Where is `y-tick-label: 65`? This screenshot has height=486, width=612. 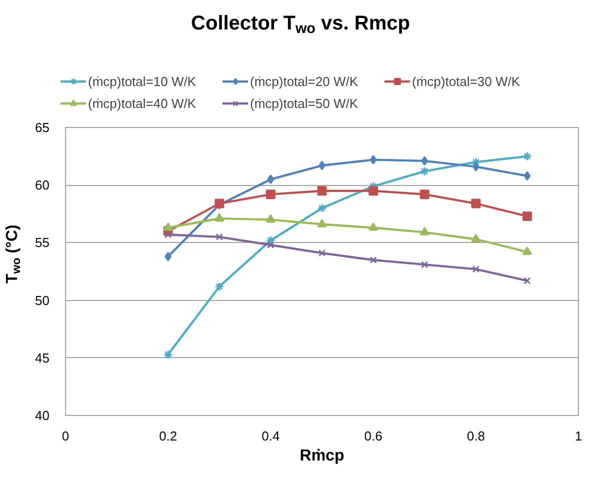 y-tick-label: 65 is located at coordinates (42, 127).